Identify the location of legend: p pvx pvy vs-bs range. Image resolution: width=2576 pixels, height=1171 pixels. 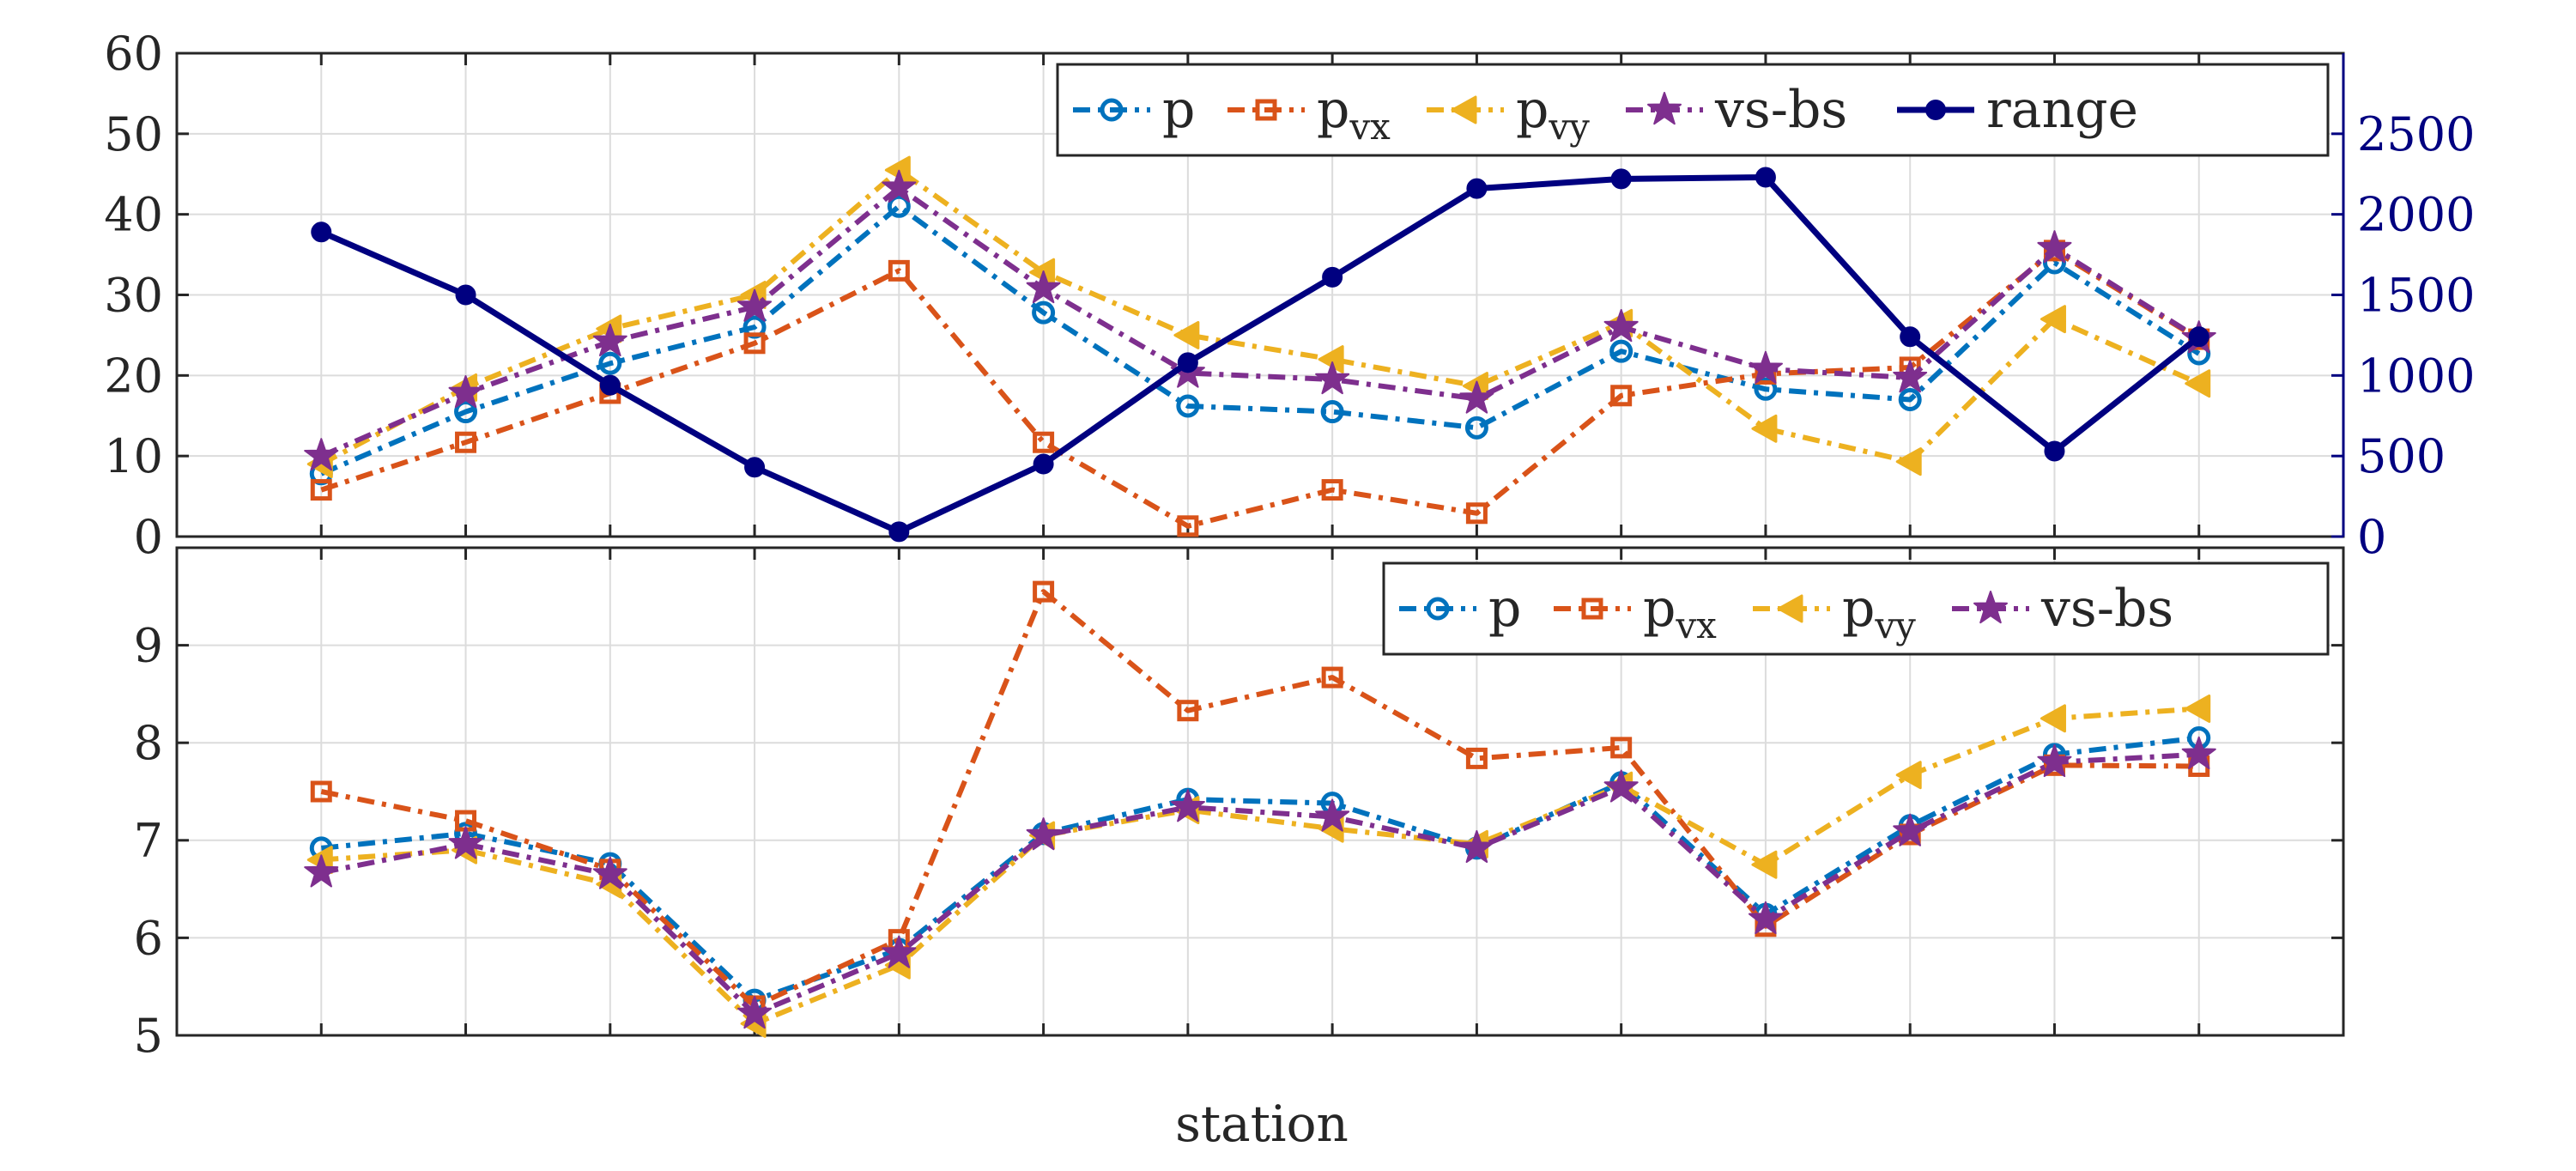
(1693, 110).